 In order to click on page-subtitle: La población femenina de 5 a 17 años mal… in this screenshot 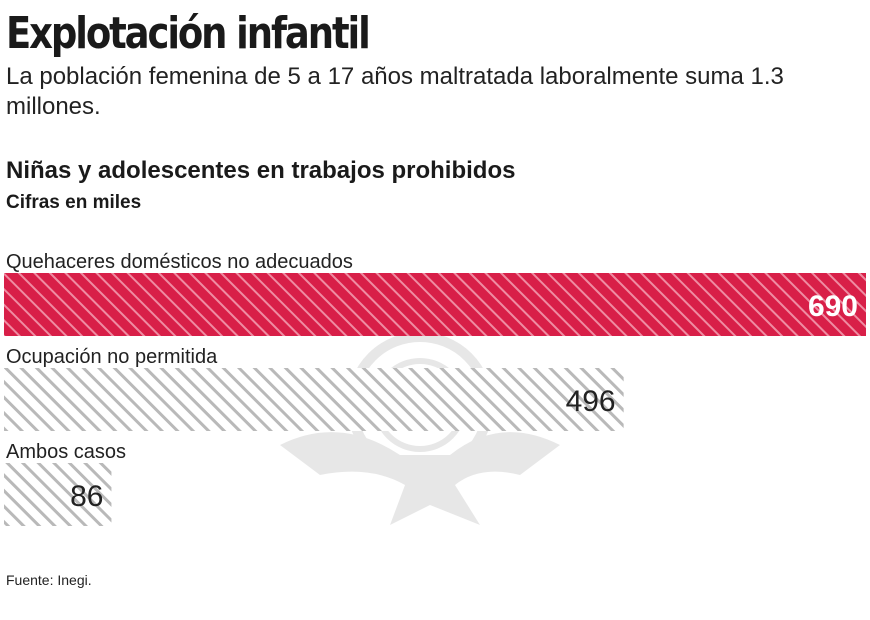, I will do `click(395, 91)`.